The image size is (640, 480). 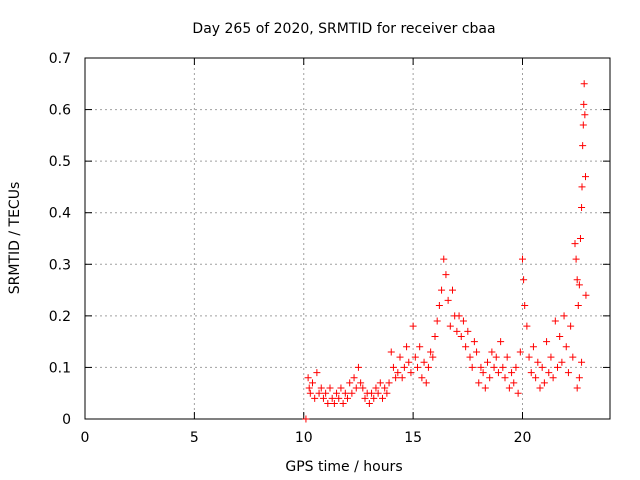 What do you see at coordinates (85, 438) in the screenshot?
I see `x-tick-label: 0` at bounding box center [85, 438].